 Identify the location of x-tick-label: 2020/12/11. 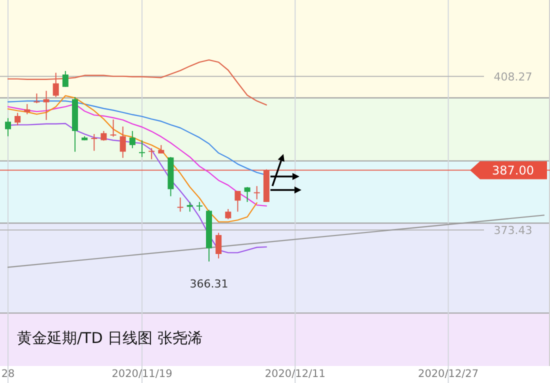
(295, 374).